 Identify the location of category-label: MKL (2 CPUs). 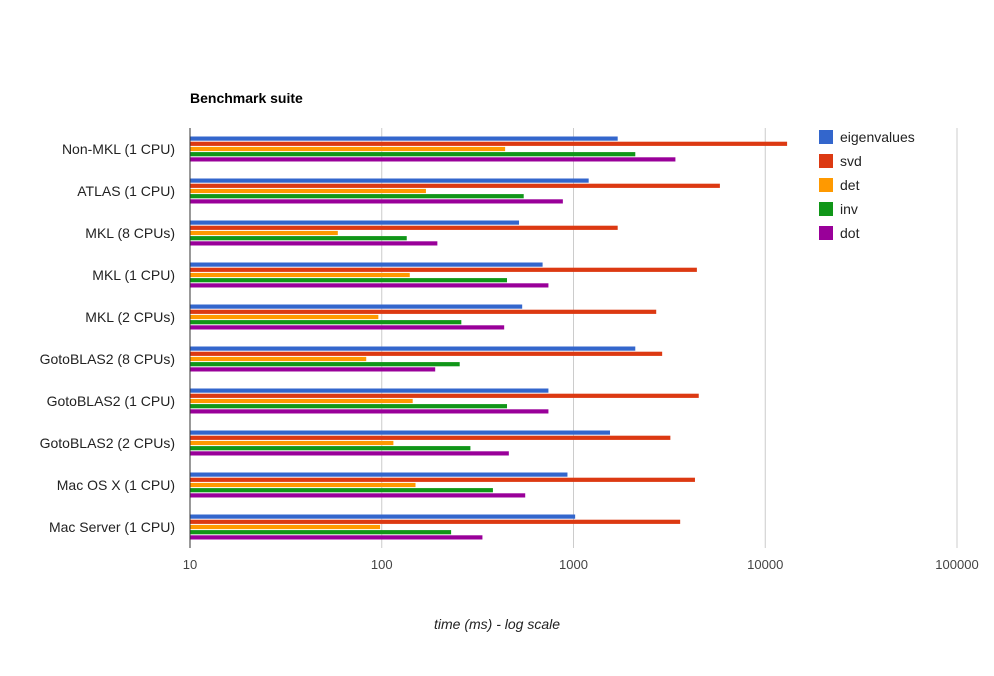
(130, 317).